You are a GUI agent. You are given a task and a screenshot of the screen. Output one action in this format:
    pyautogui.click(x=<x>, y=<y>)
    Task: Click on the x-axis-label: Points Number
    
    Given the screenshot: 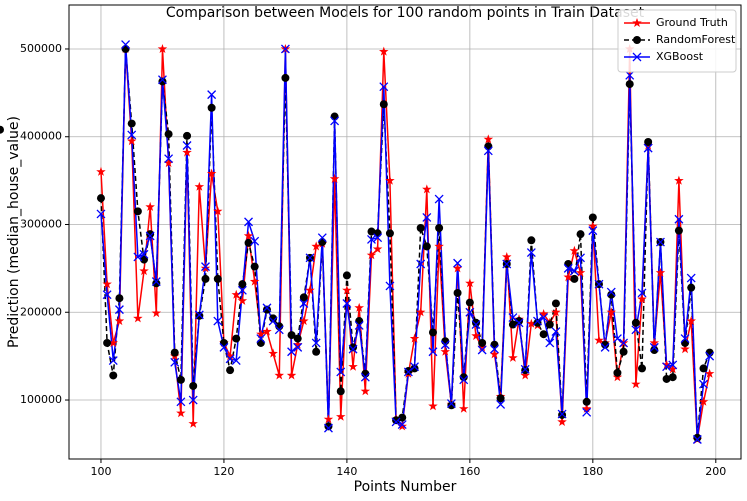 What is the action you would take?
    pyautogui.click(x=405, y=487)
    